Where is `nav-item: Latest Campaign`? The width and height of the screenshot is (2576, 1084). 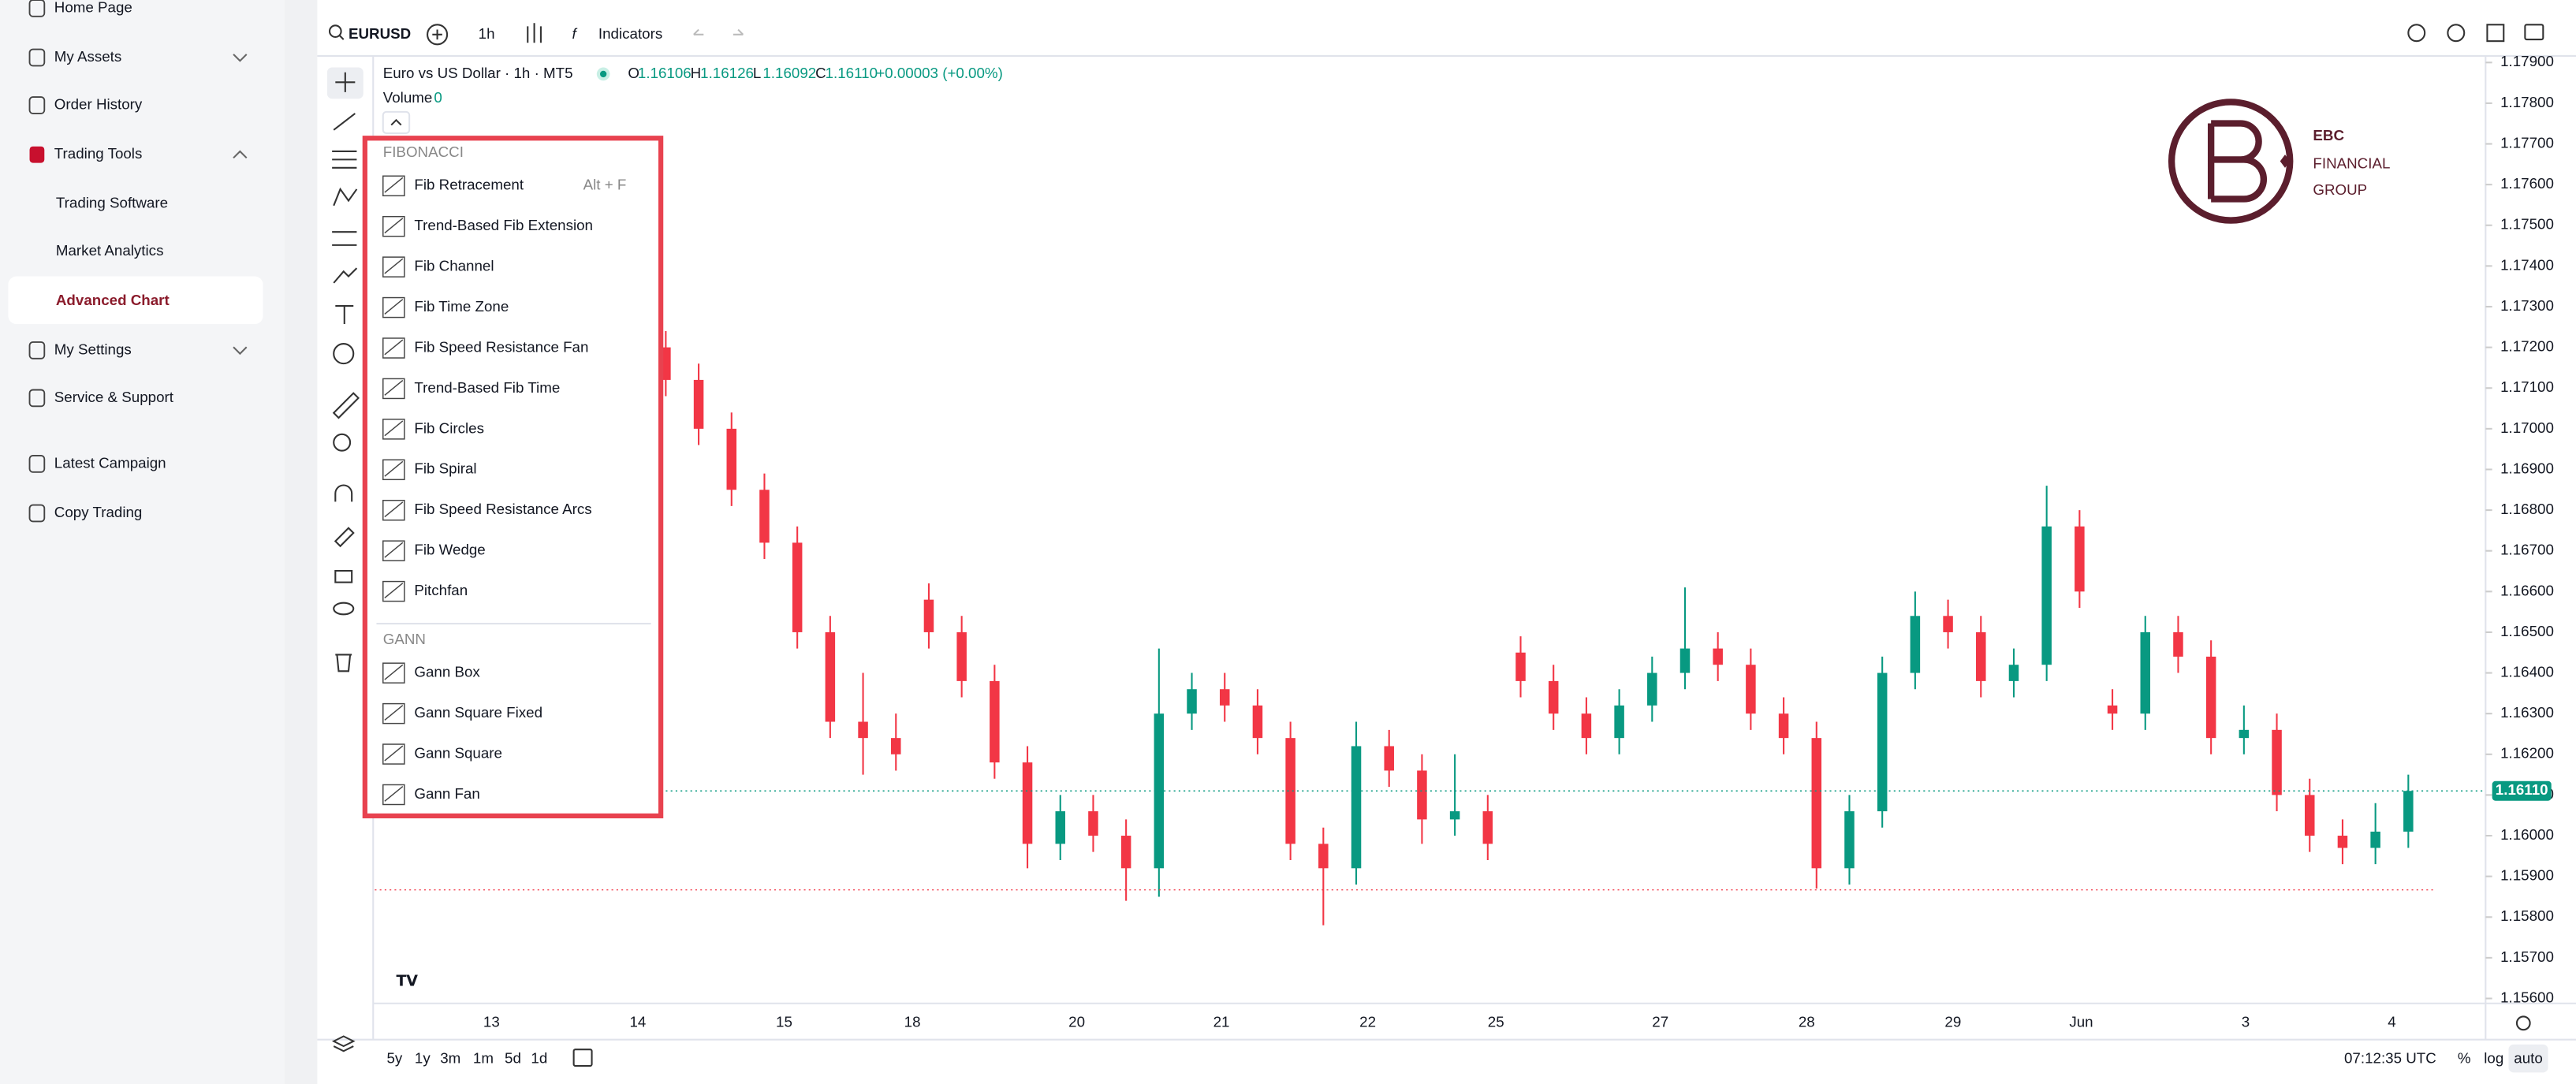 nav-item: Latest Campaign is located at coordinates (110, 462).